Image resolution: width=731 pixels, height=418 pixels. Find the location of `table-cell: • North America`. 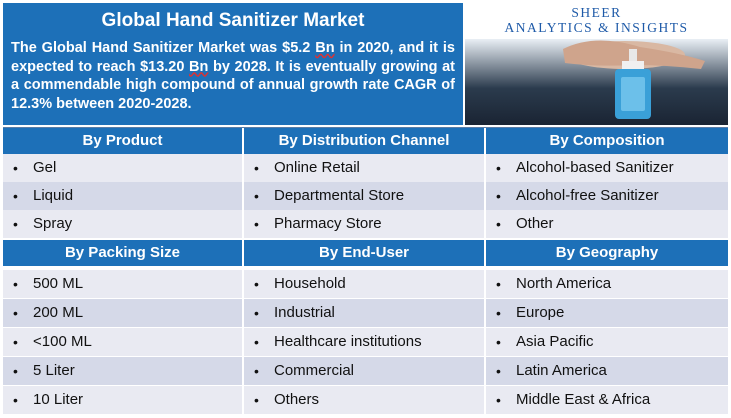

table-cell: • North America is located at coordinates (607, 284).